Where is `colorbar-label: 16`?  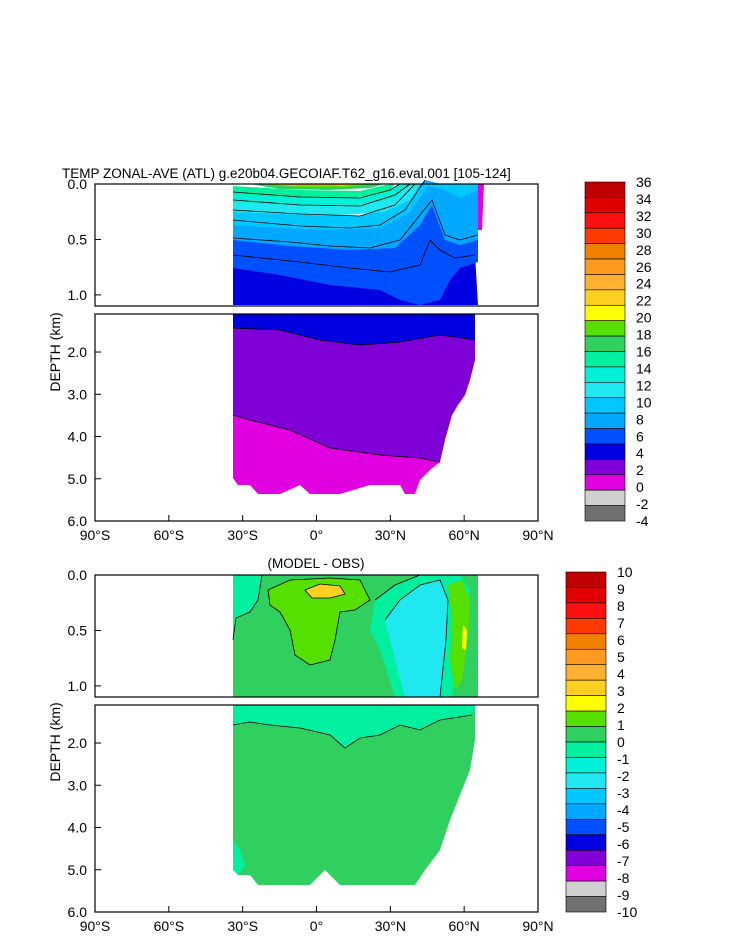 colorbar-label: 16 is located at coordinates (644, 352).